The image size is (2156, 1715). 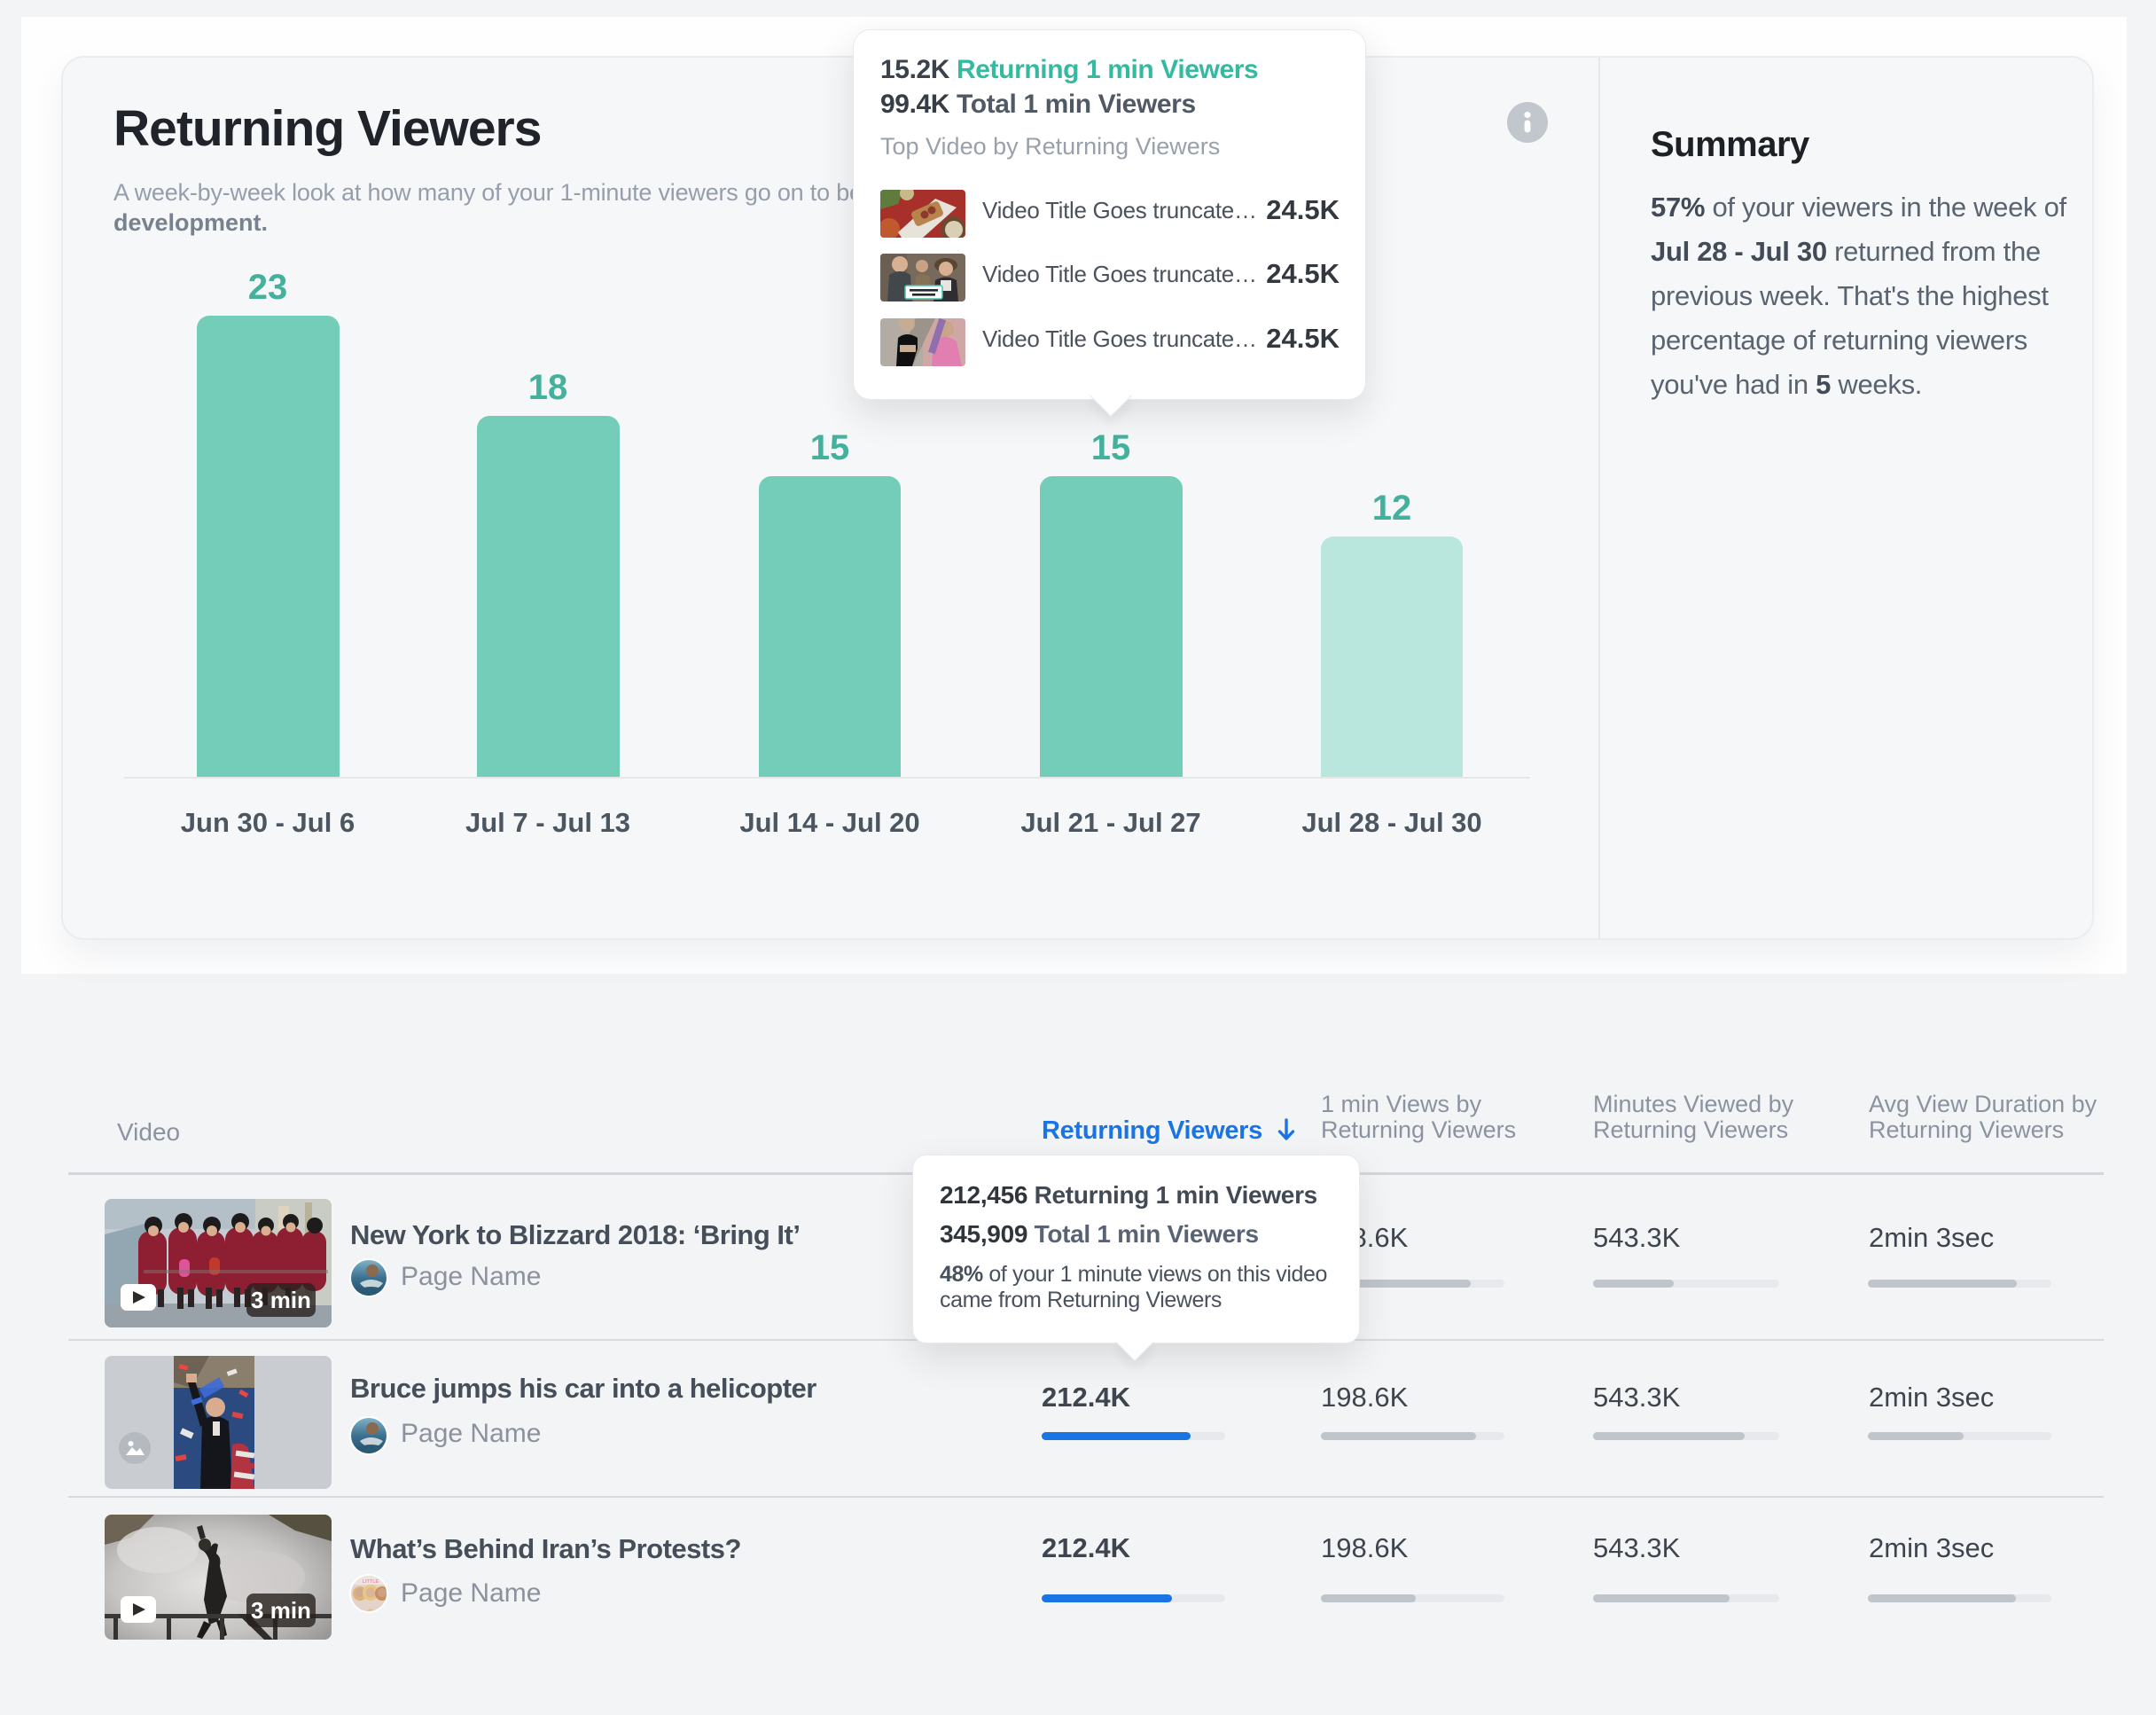 I want to click on svg-text: LITTLE, so click(x=371, y=1582).